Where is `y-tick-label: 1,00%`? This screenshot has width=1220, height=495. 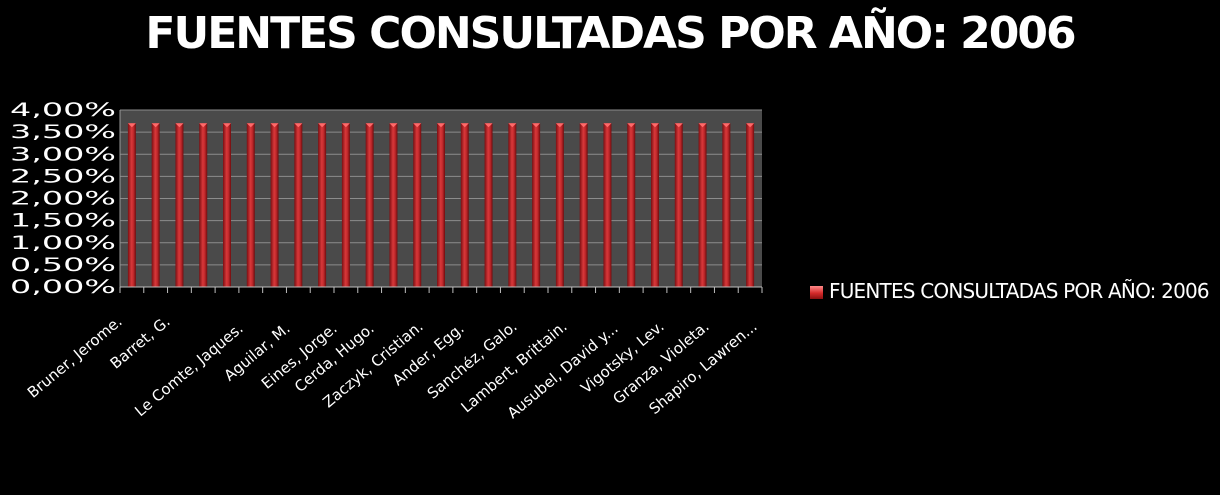 y-tick-label: 1,00% is located at coordinates (63, 243).